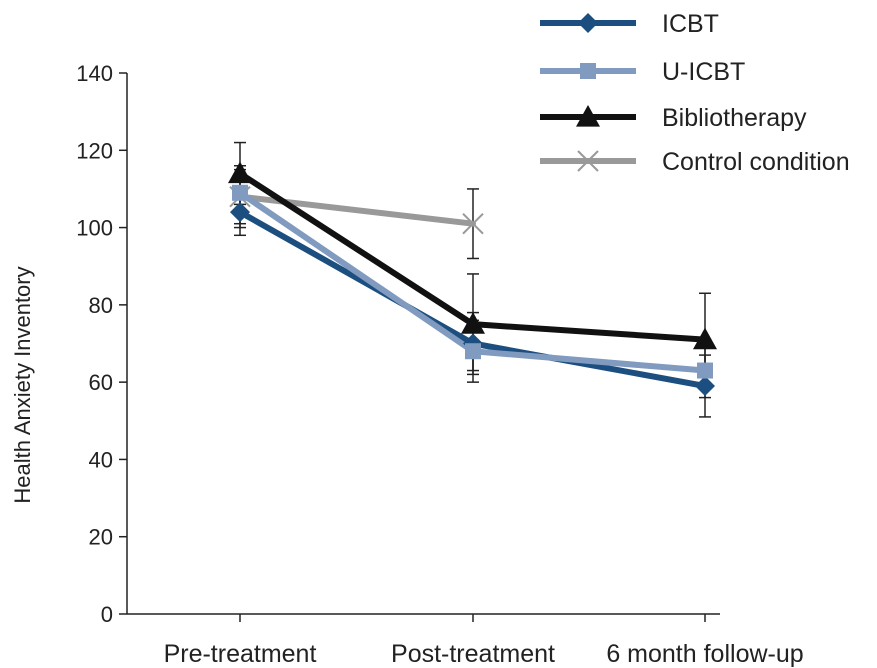 The height and width of the screenshot is (668, 877). I want to click on y-tick-label: 140, so click(94, 73).